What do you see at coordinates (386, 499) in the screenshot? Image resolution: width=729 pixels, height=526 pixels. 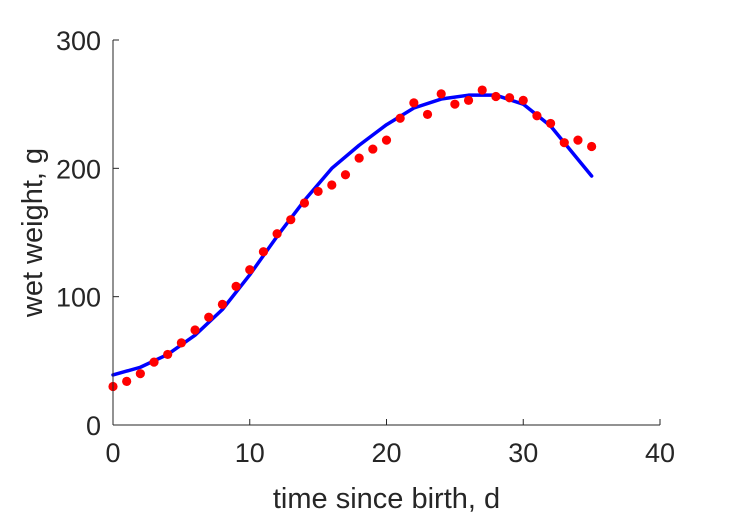 I see `x-axis-label: time since birth, d` at bounding box center [386, 499].